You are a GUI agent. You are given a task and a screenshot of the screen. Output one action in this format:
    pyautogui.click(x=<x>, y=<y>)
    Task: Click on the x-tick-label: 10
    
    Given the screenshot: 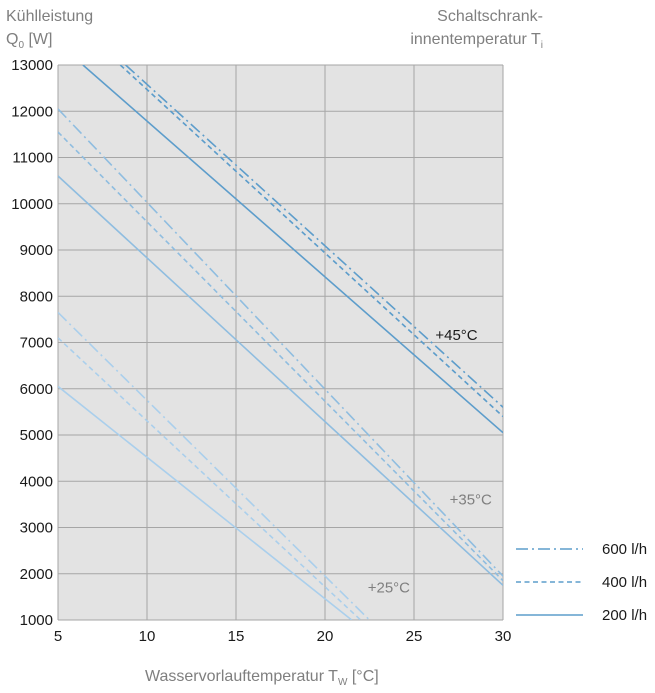 What is the action you would take?
    pyautogui.click(x=147, y=636)
    